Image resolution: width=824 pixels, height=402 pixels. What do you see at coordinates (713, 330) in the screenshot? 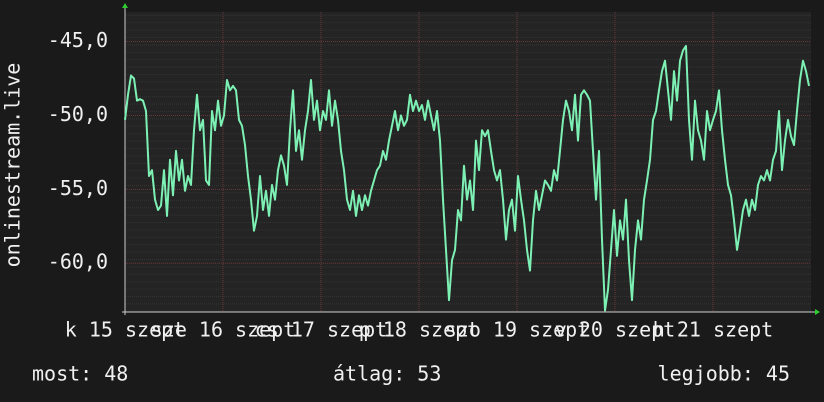
I see `x-tick-label: h 21 szept` at bounding box center [713, 330].